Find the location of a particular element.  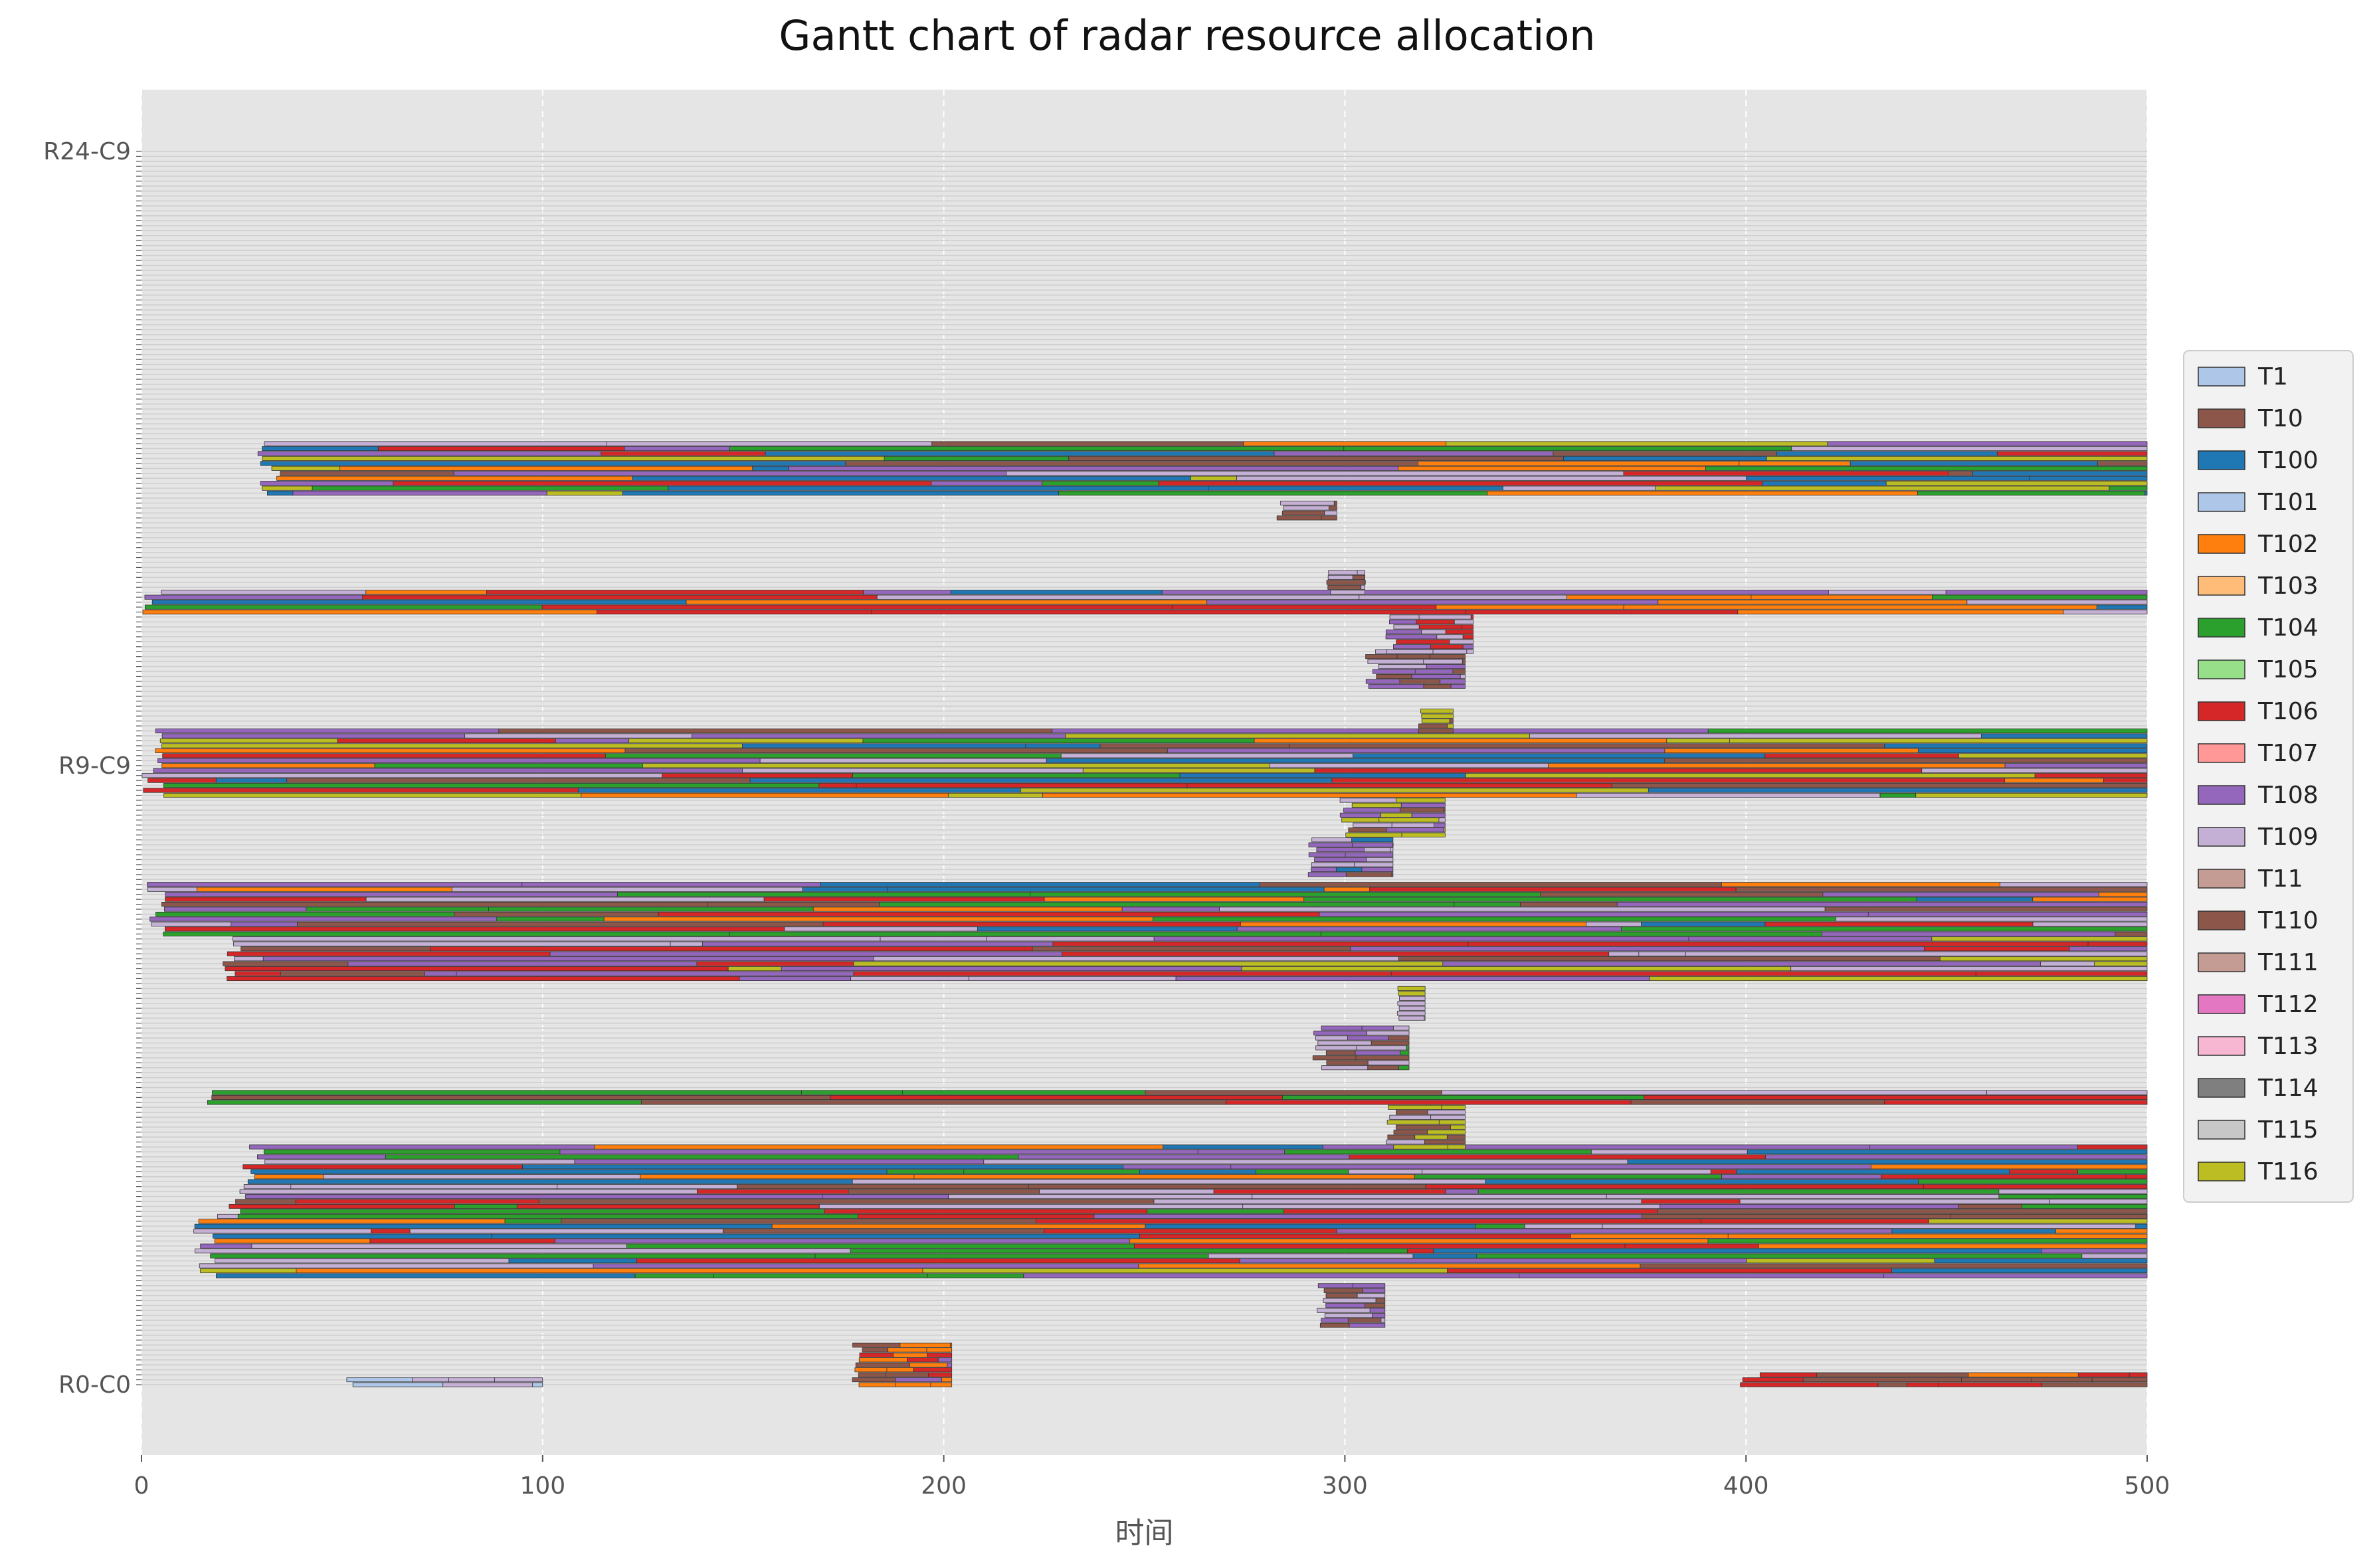

y-tick-label: R0-C0 is located at coordinates (94, 1385).